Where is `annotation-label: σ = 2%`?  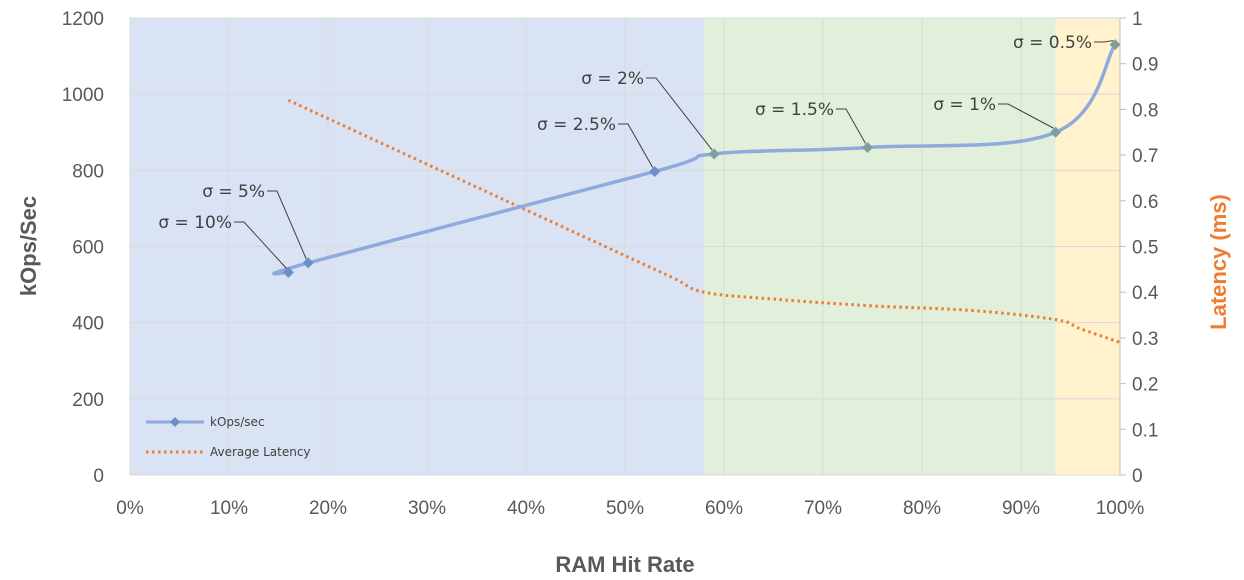
annotation-label: σ = 2% is located at coordinates (612, 79).